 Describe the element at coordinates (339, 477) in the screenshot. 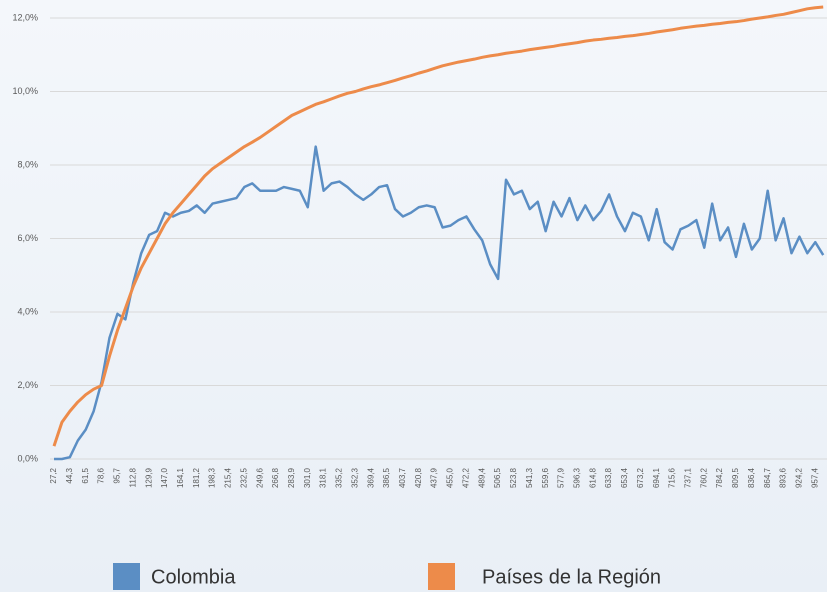

I see `x-tick-label: 335,2` at that location.